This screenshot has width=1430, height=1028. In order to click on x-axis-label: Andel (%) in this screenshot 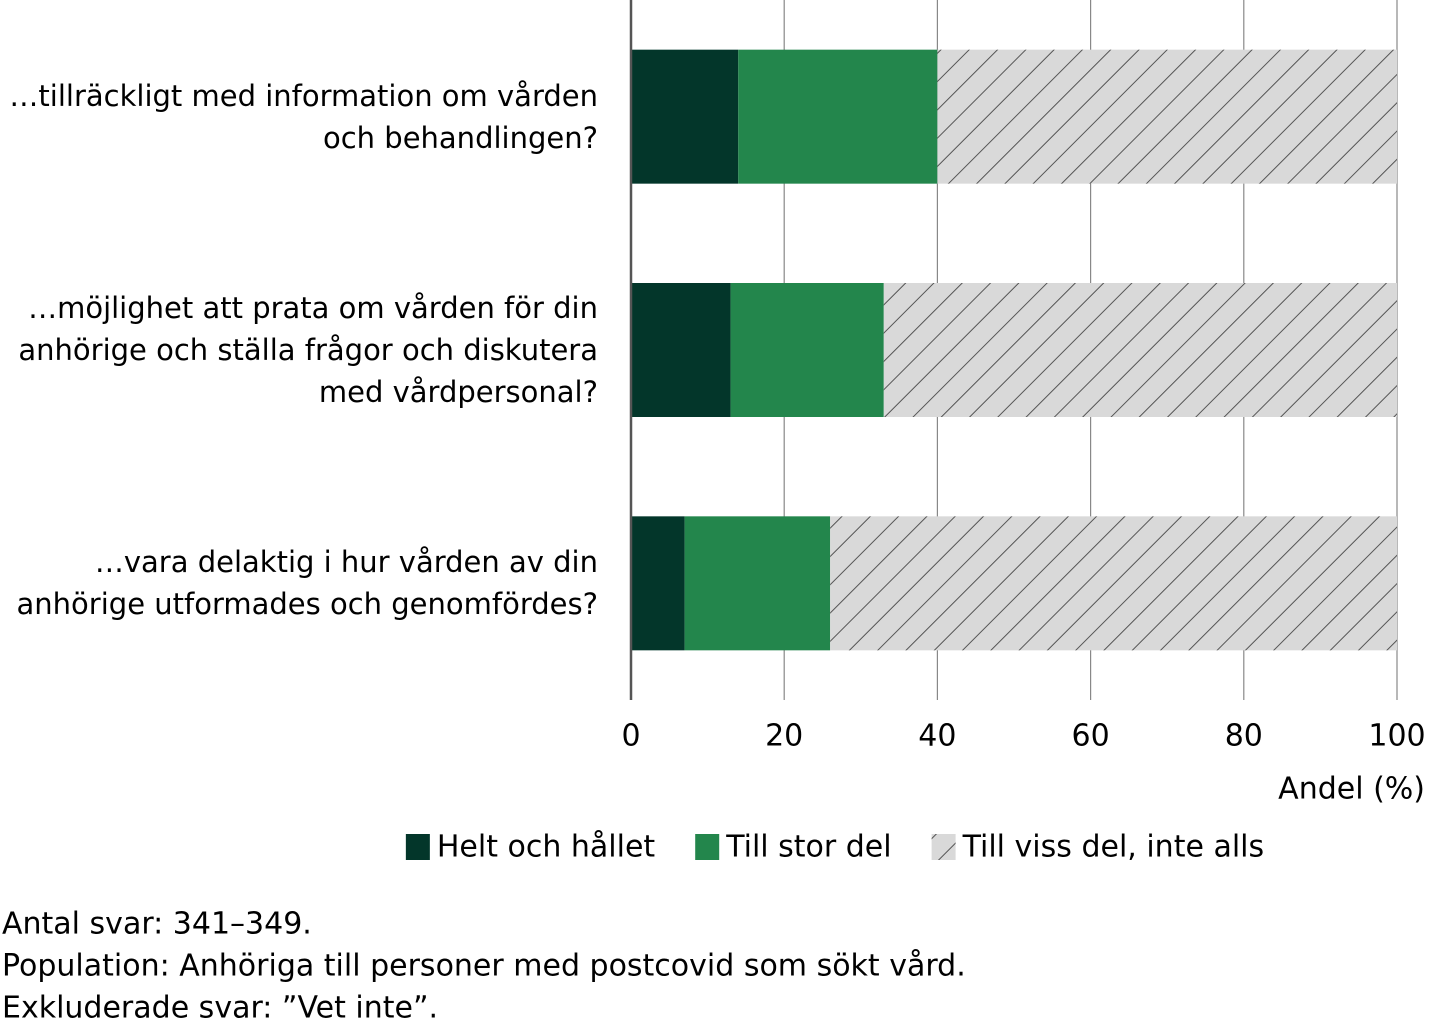, I will do `click(1351, 789)`.